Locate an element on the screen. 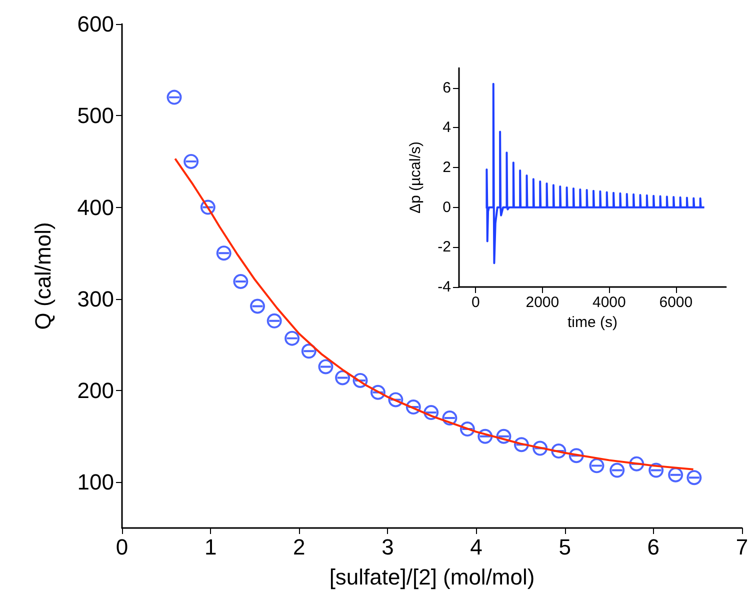 This screenshot has width=754, height=611. y-axis-title: Δp (µcal/s) is located at coordinates (415, 177).